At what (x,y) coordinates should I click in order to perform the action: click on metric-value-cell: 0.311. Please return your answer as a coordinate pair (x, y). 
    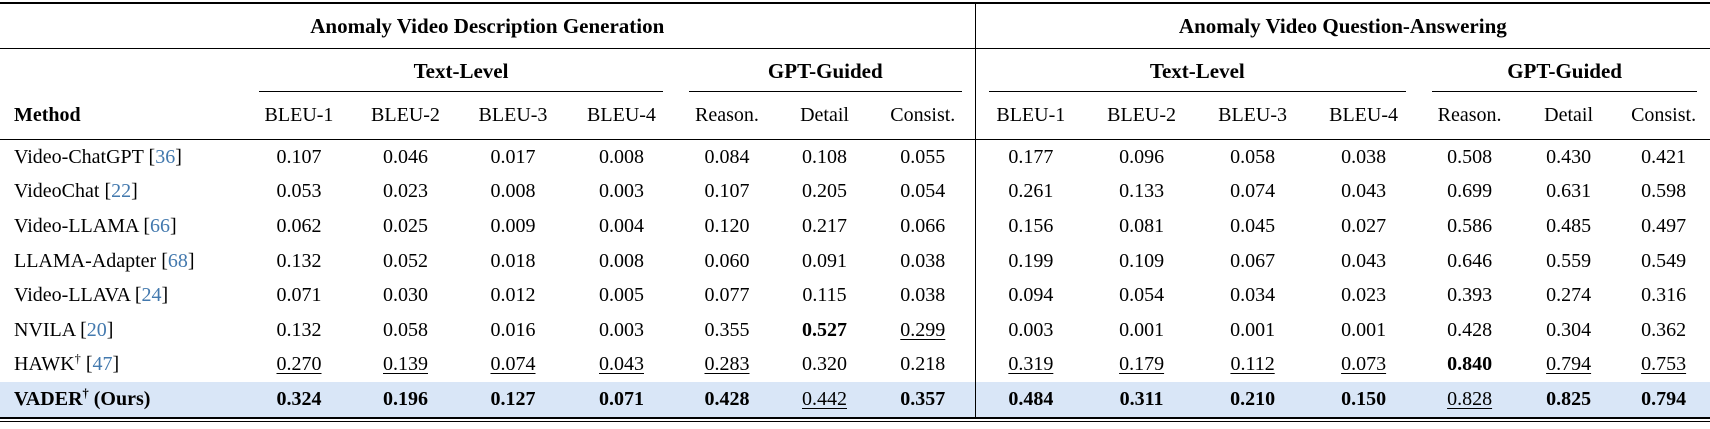
    Looking at the image, I should click on (1141, 398).